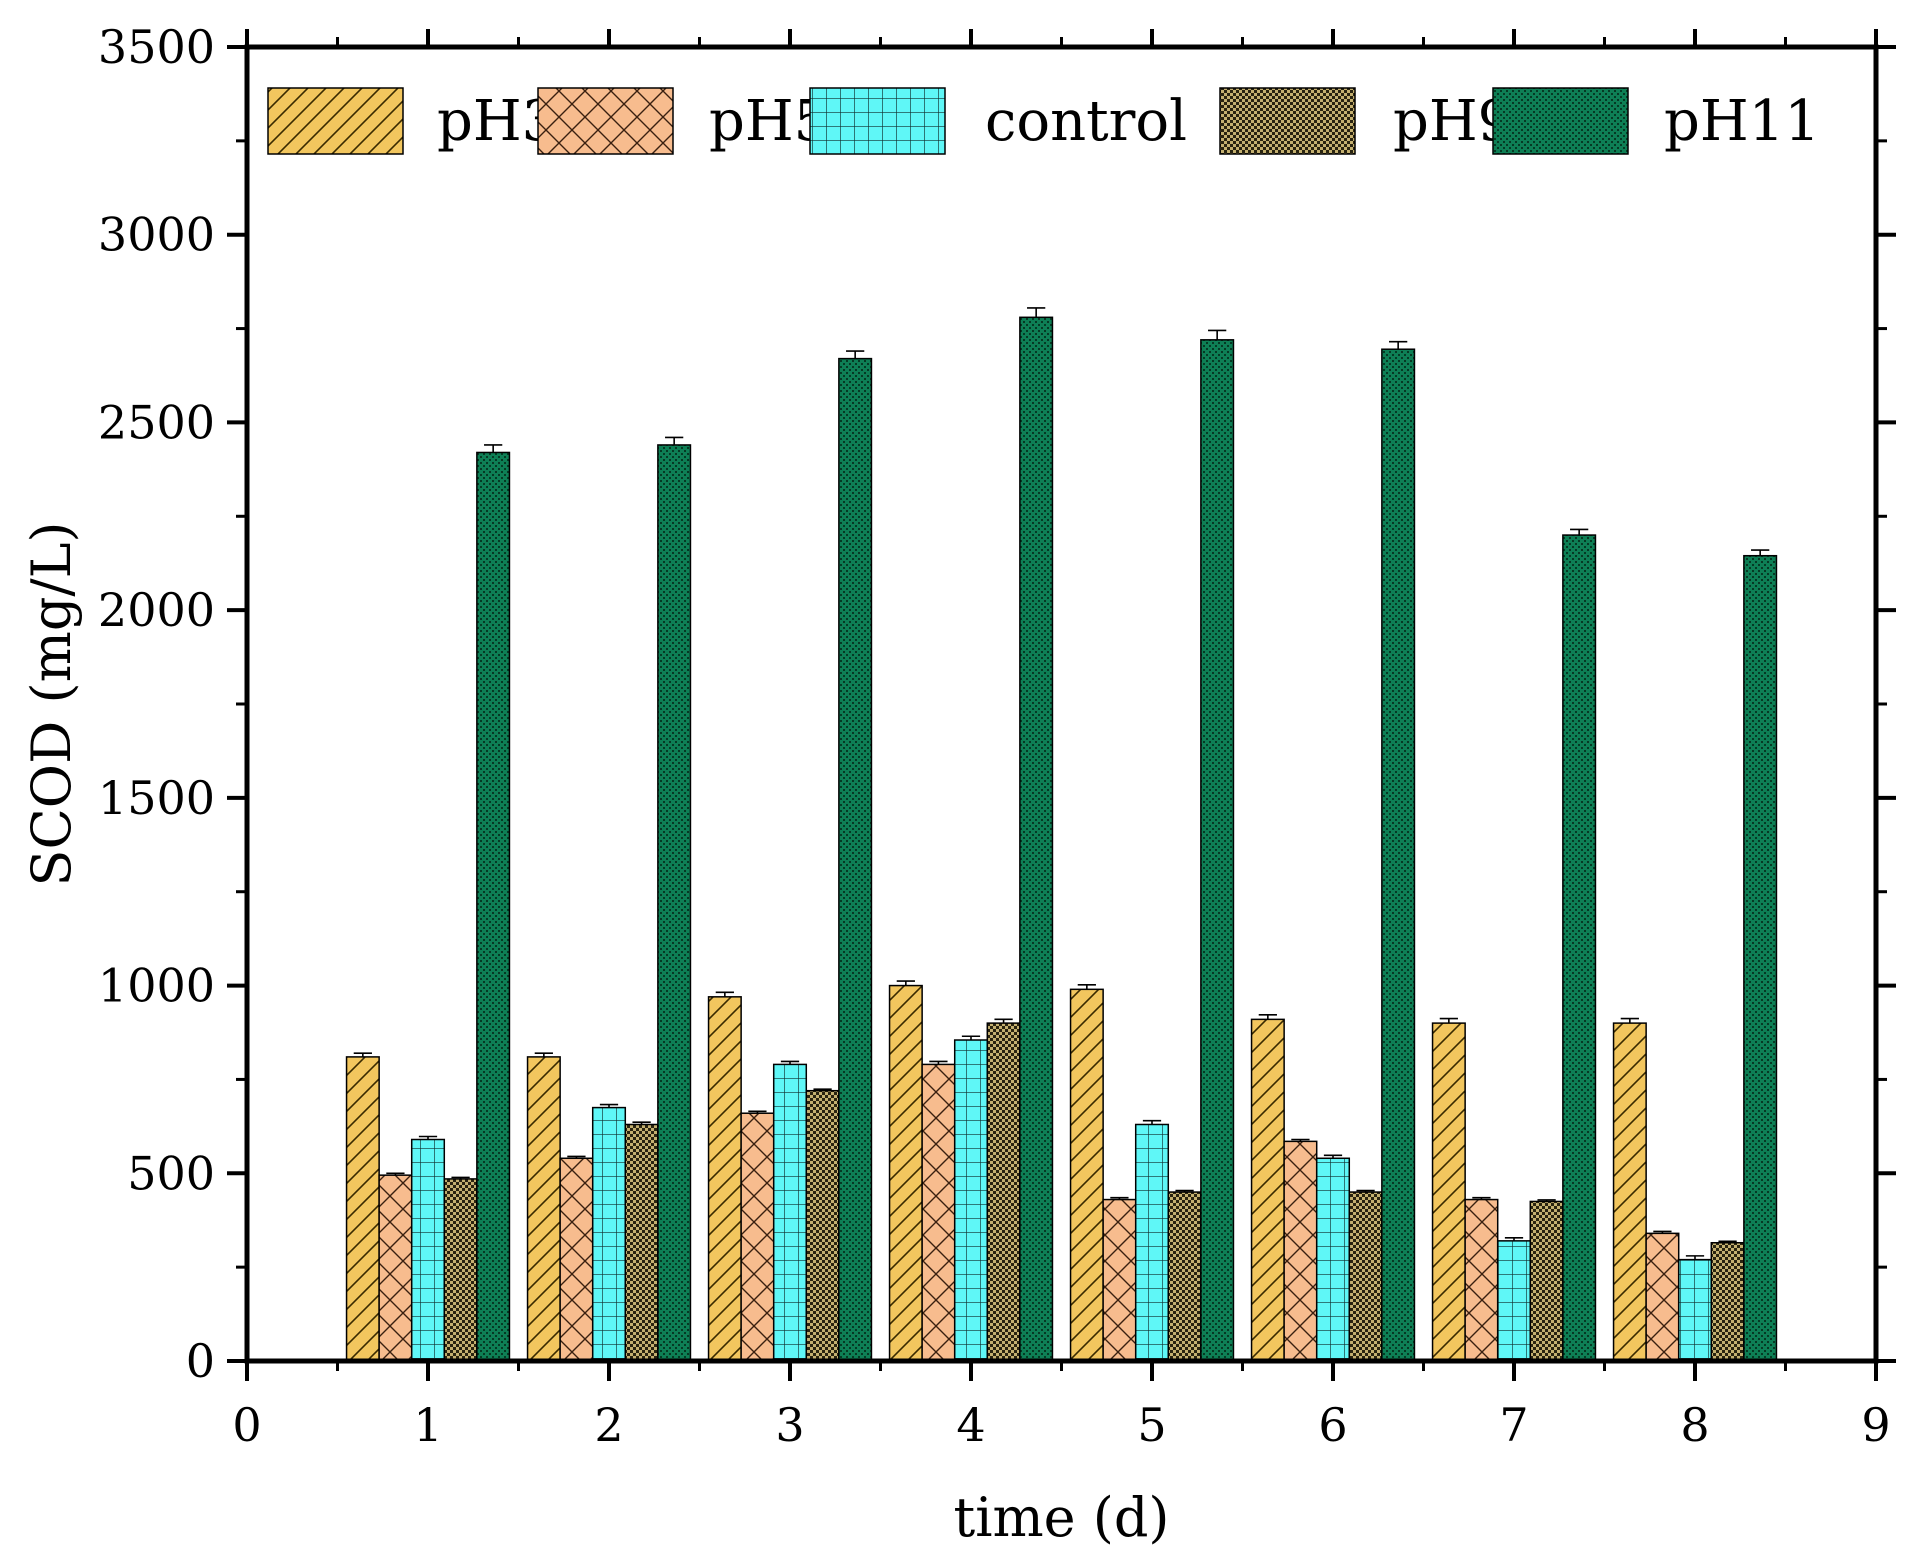  I want to click on y-tick-label-3000: 3000, so click(156, 235).